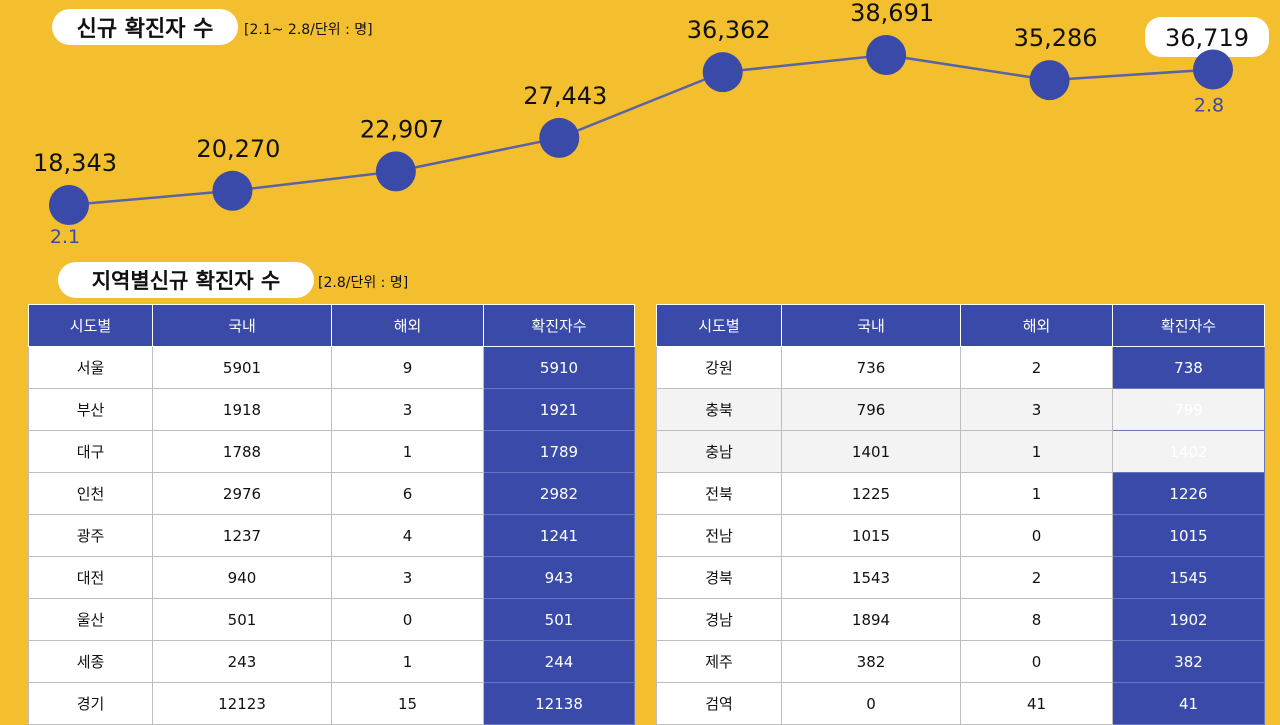  What do you see at coordinates (729, 30) in the screenshot?
I see `data-label: 36,362` at bounding box center [729, 30].